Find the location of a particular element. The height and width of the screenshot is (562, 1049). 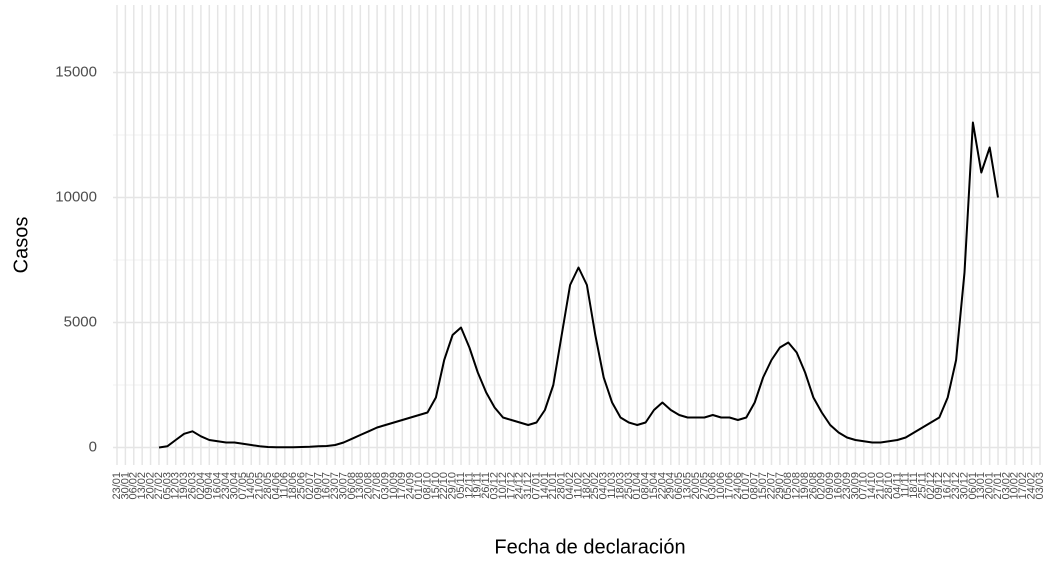

x-tick-label: 20/05 is located at coordinates (696, 486).